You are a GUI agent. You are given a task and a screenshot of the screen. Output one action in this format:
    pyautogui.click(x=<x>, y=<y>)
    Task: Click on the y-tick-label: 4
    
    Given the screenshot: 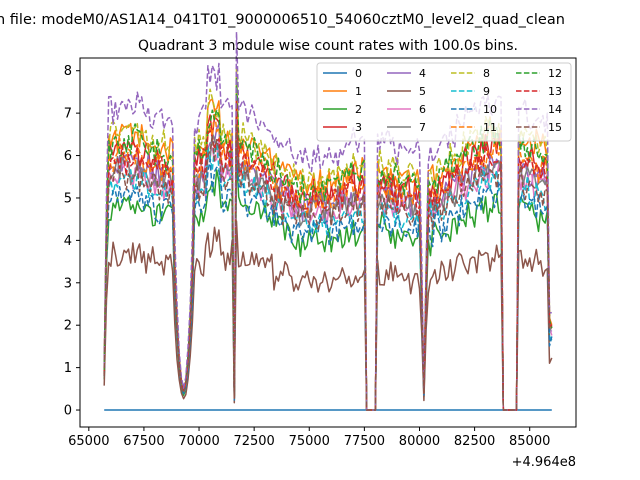 What is the action you would take?
    pyautogui.click(x=68, y=241)
    